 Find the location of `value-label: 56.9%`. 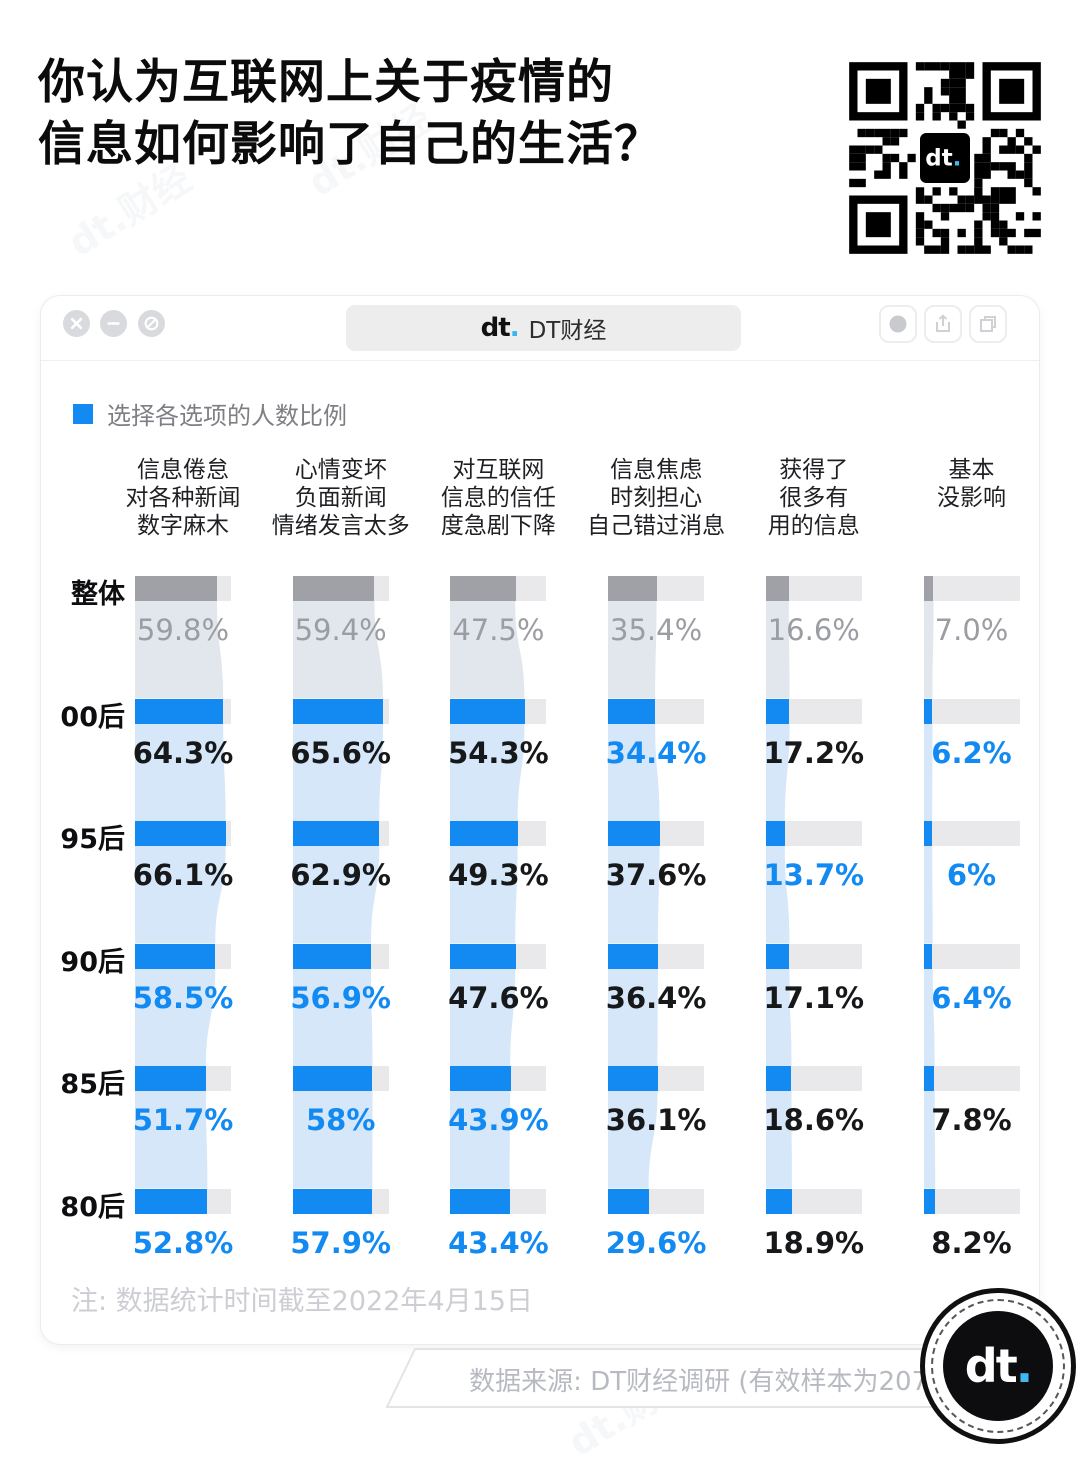

value-label: 56.9% is located at coordinates (340, 997).